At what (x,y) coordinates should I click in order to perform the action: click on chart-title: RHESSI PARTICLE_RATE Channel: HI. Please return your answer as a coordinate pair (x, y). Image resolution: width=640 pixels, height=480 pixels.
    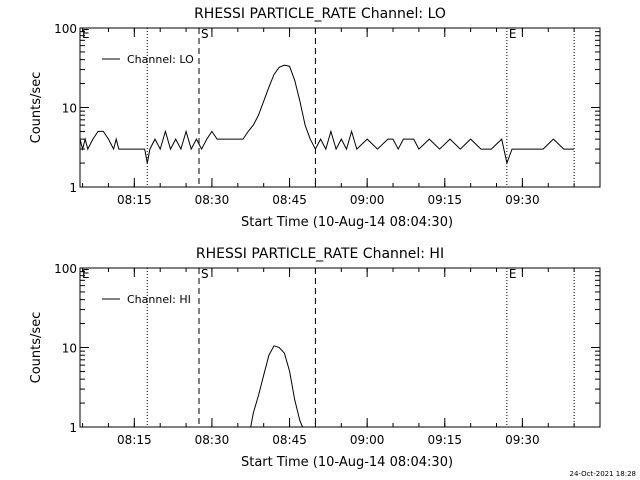
    Looking at the image, I should click on (320, 254).